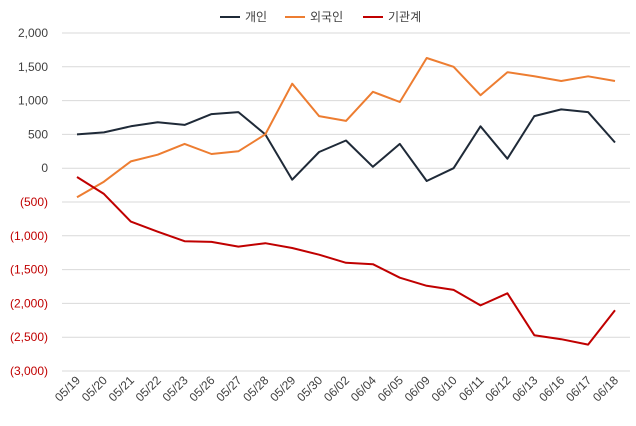 The image size is (636, 426). Describe the element at coordinates (390, 388) in the screenshot. I see `x-tick-label: 06/05` at that location.